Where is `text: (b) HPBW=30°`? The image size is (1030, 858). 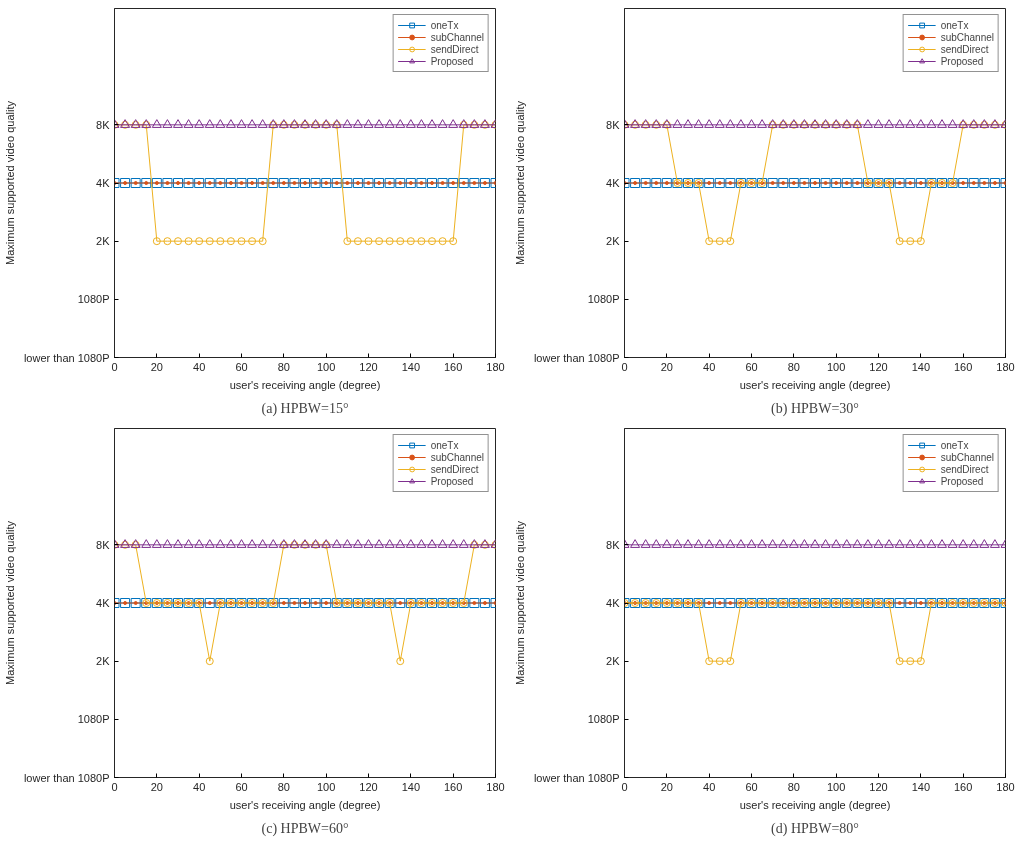 text: (b) HPBW=30° is located at coordinates (815, 408).